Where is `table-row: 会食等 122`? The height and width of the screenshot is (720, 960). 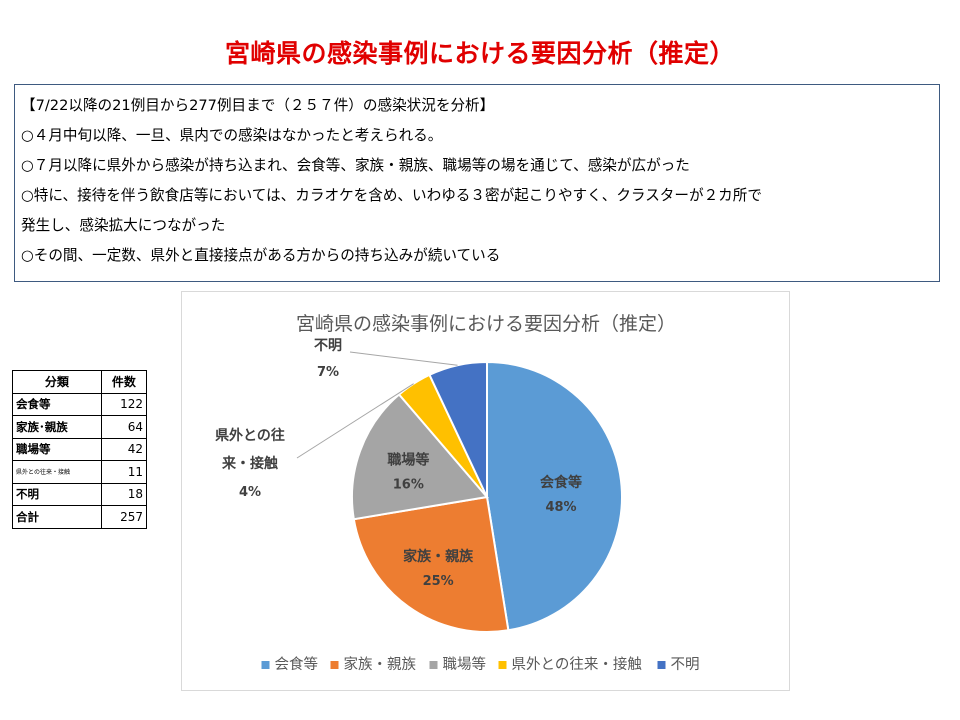 table-row: 会食等 122 is located at coordinates (80, 404).